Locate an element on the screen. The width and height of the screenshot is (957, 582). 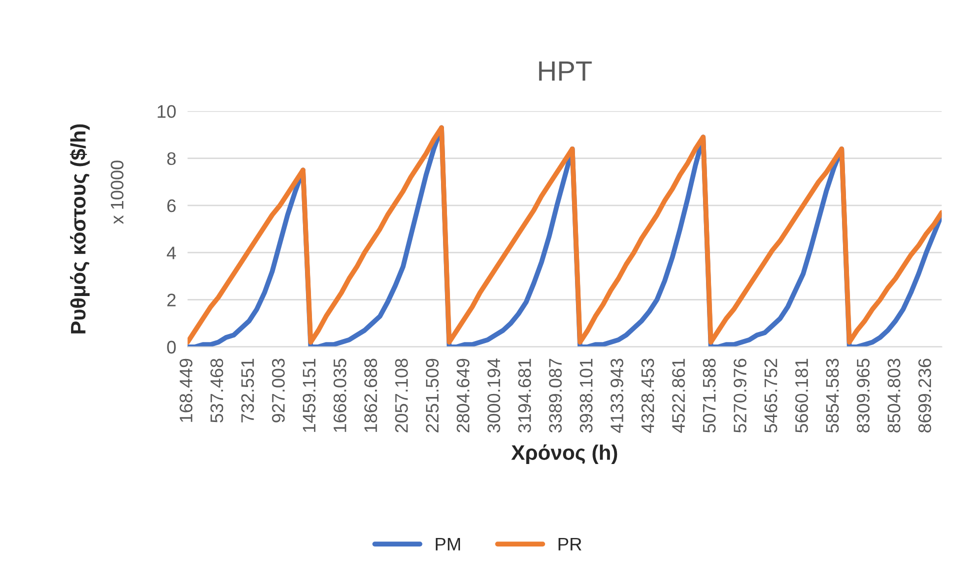
x-tick-label: 168.449 is located at coordinates (186, 390).